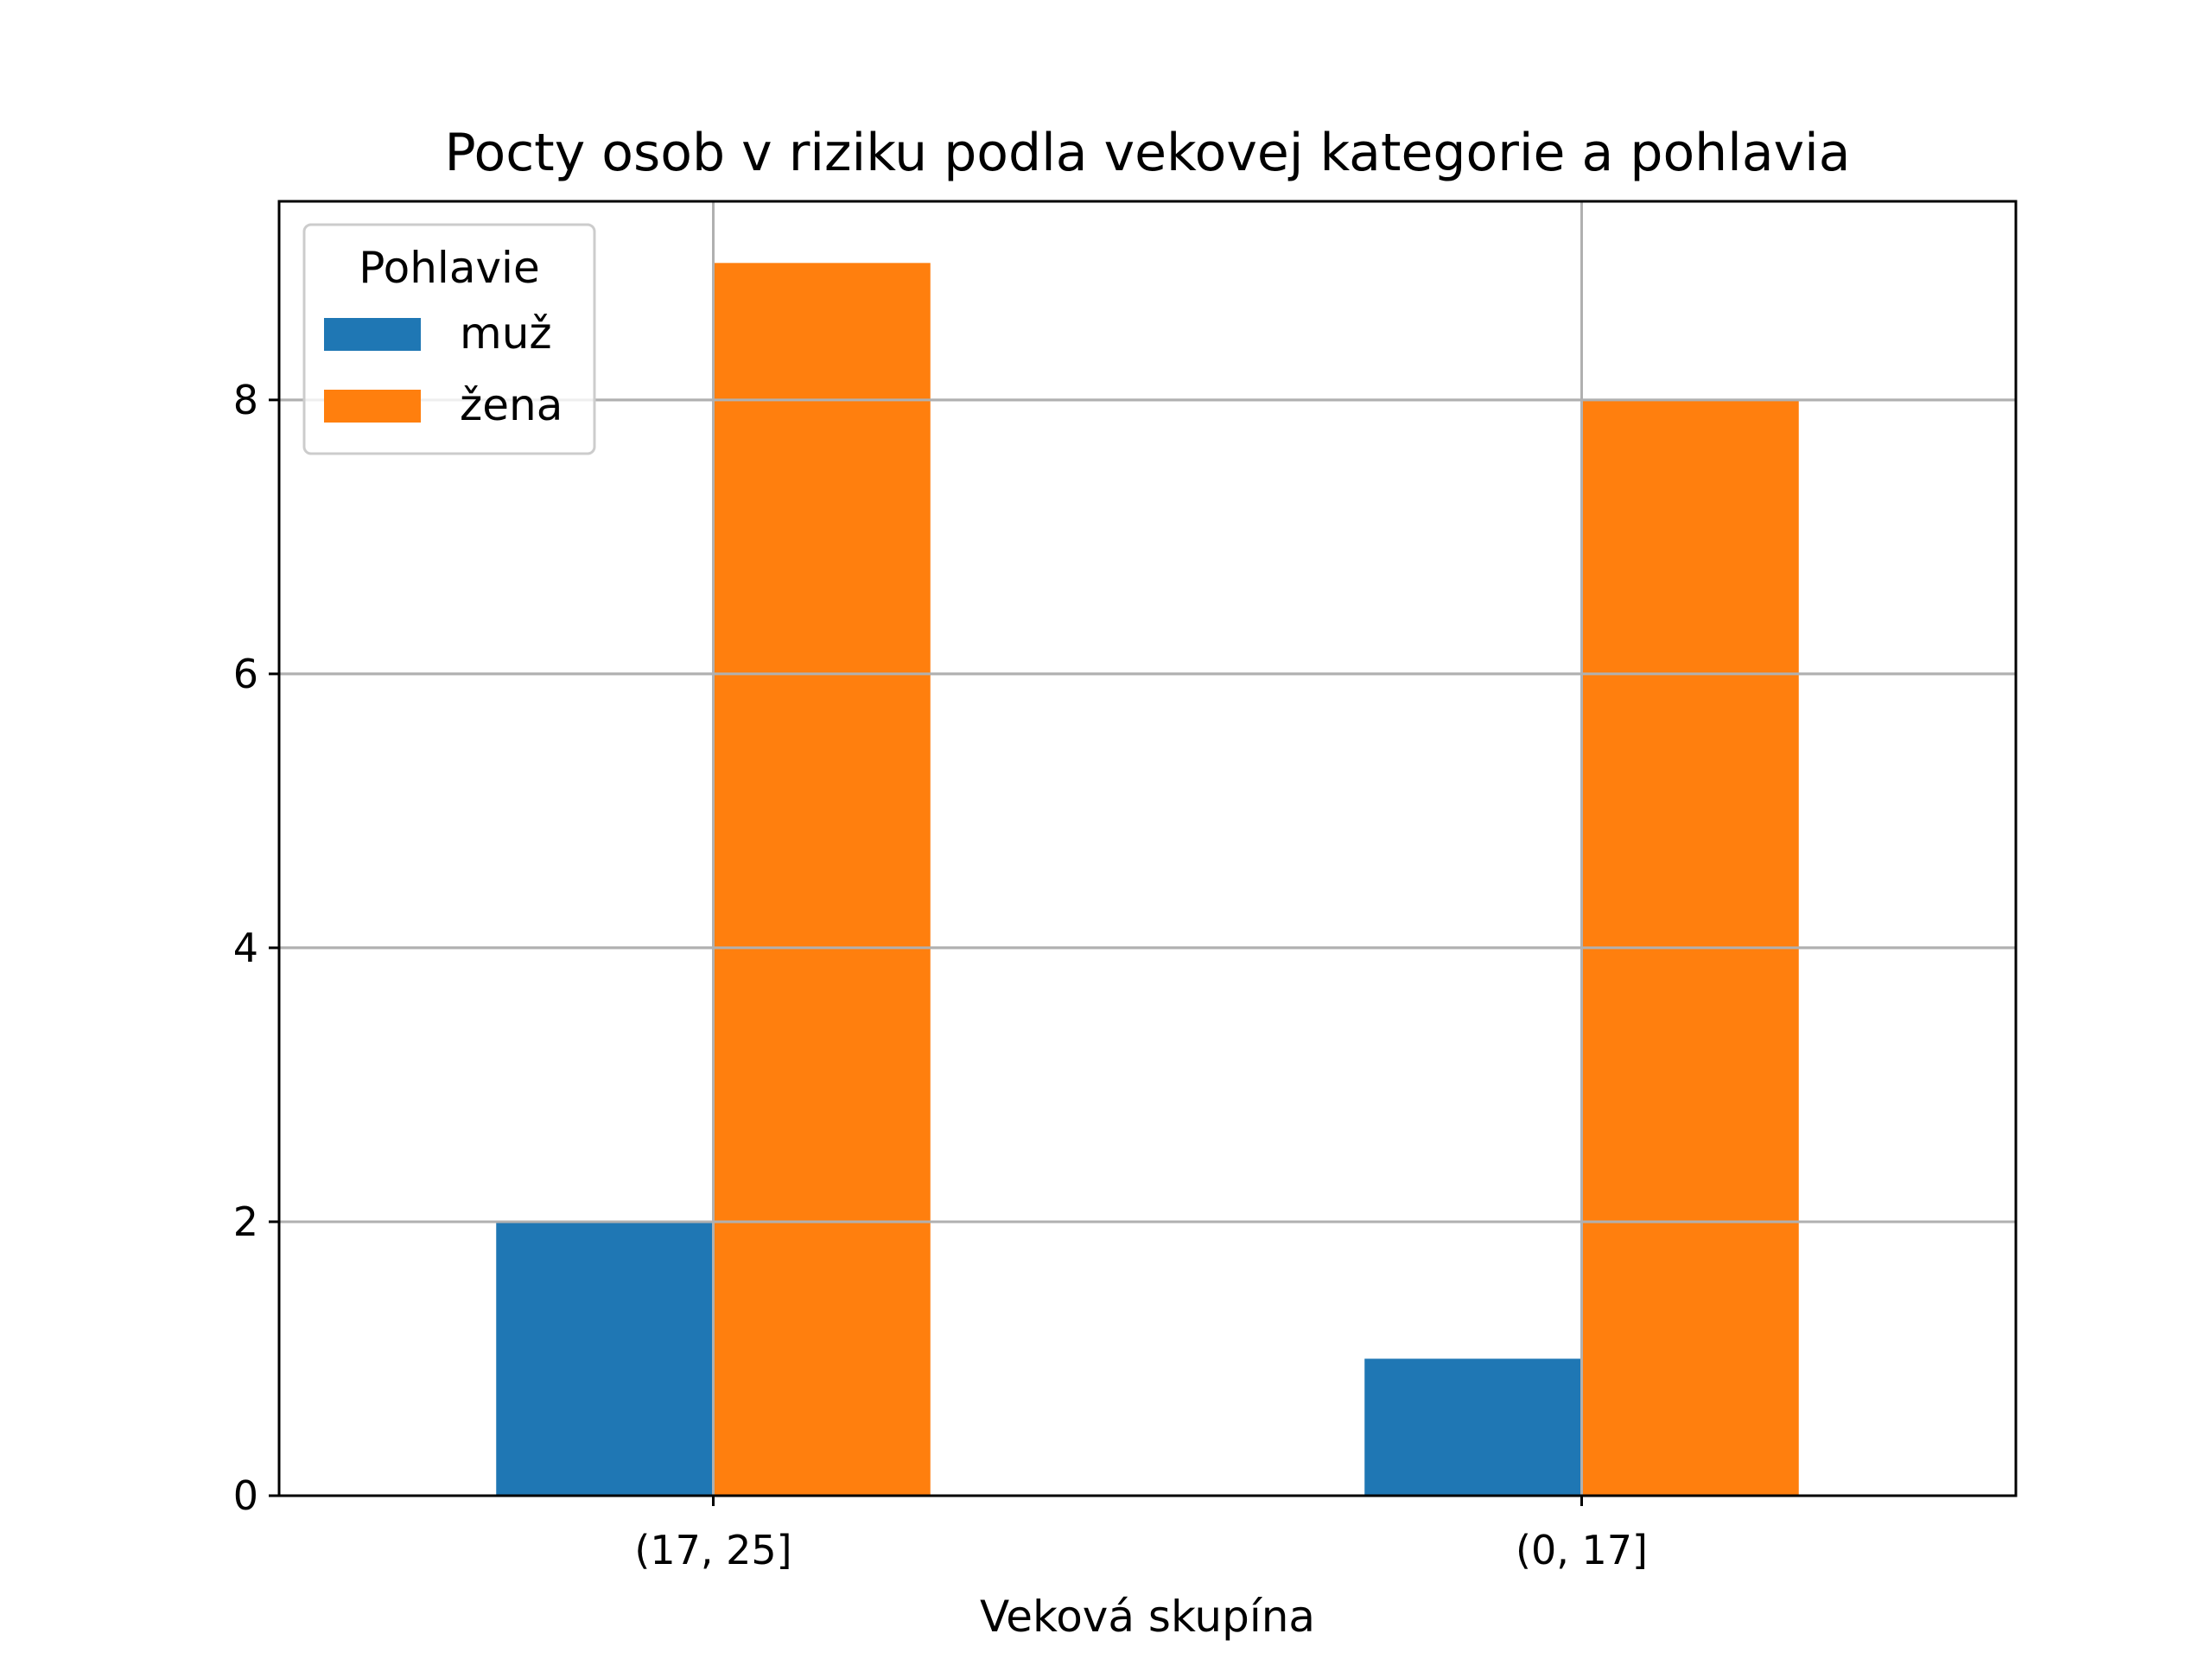 This screenshot has width=2212, height=1659. What do you see at coordinates (511, 405) in the screenshot?
I see `legend-label: žena` at bounding box center [511, 405].